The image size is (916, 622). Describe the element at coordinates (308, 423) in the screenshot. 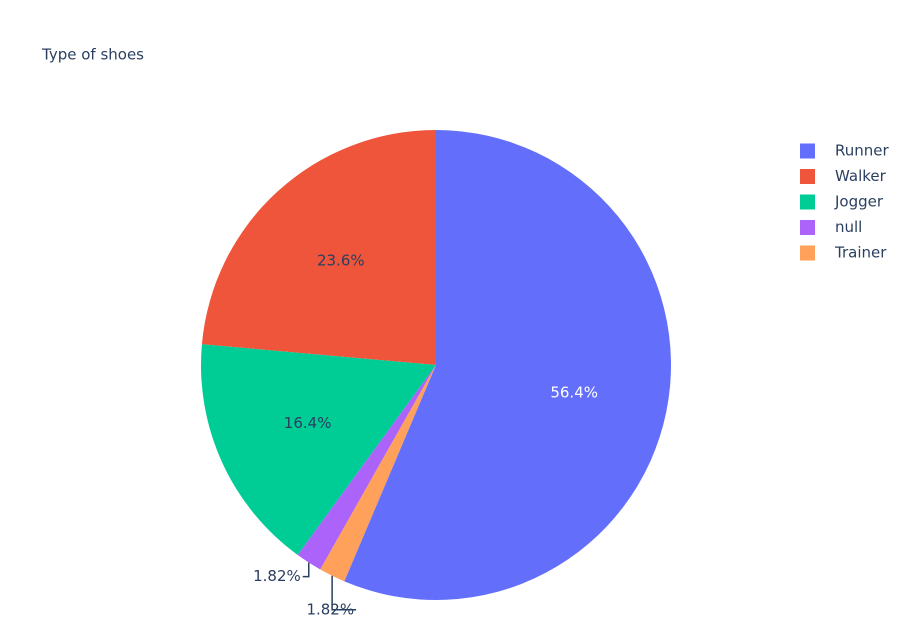

I see `slice-label: 16.4%` at that location.